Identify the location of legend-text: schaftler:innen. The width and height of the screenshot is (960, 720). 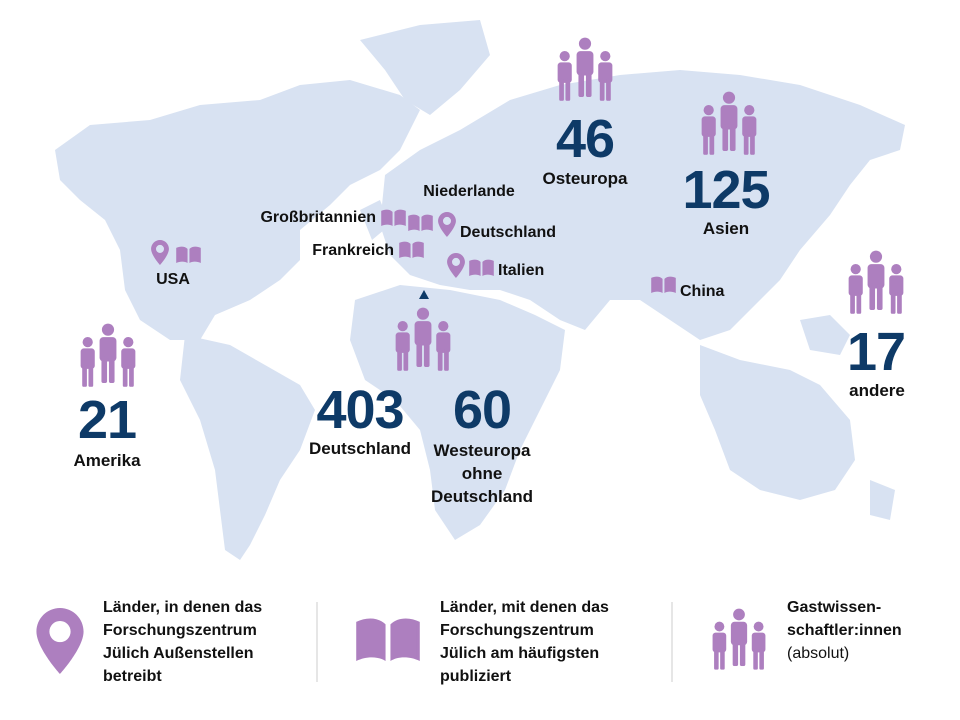
(844, 630).